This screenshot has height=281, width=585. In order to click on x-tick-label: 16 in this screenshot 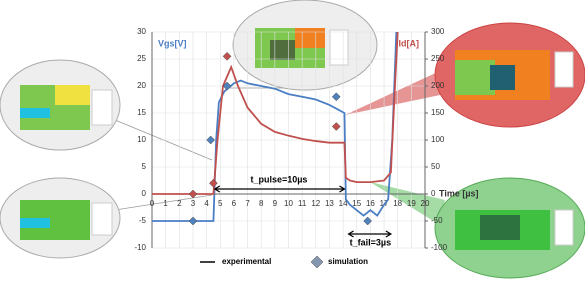, I will do `click(370, 203)`.